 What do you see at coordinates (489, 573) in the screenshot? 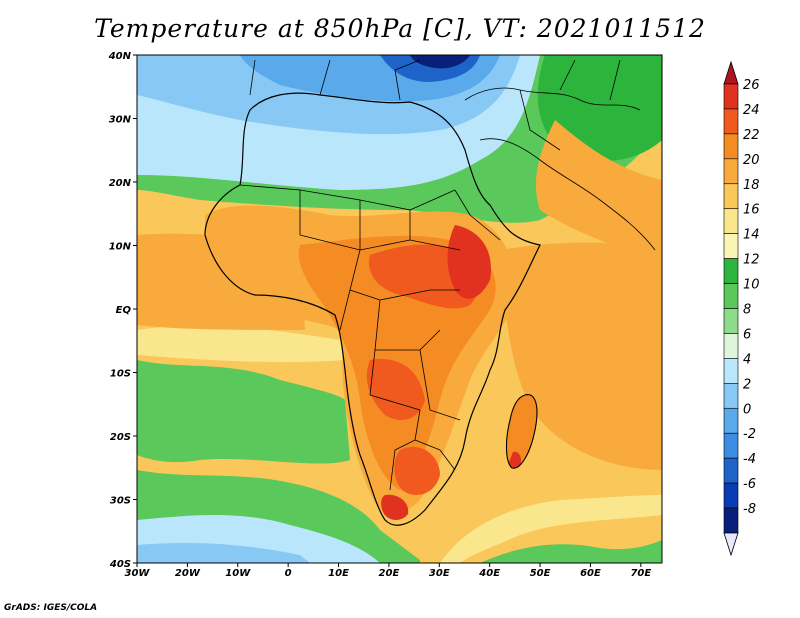
I see `lon-tick-label: 40E` at bounding box center [489, 573].